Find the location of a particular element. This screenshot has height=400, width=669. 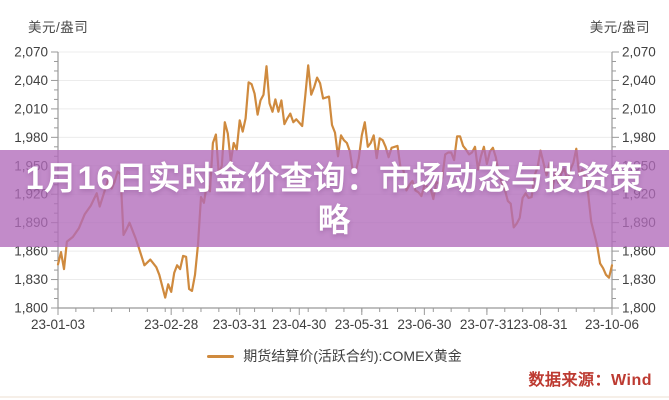

y-tick-label-left: 2,040 is located at coordinates (31, 80).